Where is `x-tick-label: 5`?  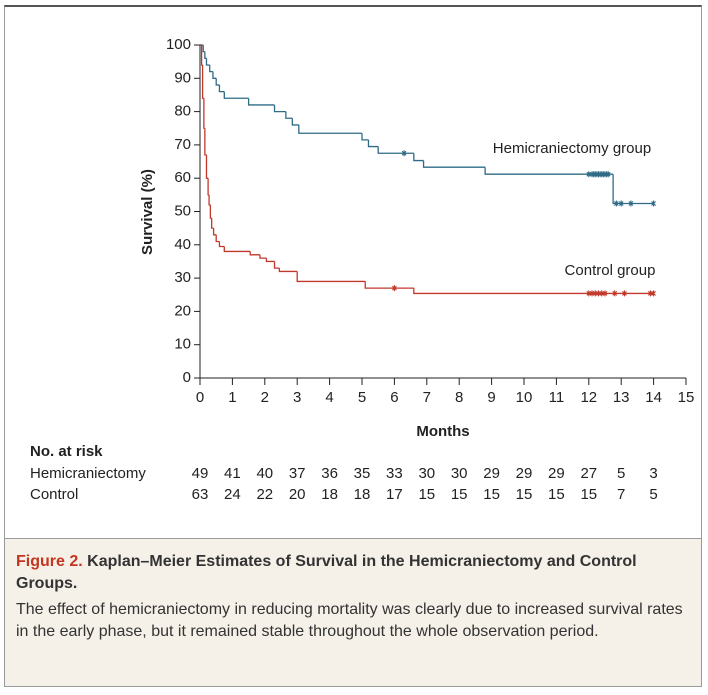 x-tick-label: 5 is located at coordinates (362, 397).